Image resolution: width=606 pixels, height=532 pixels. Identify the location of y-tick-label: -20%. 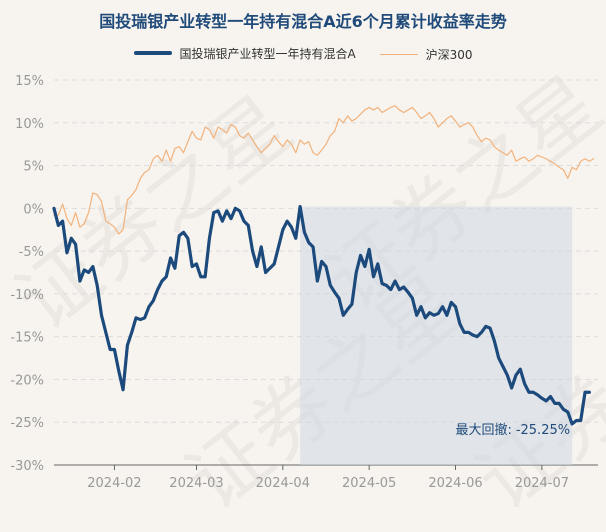
(27, 380).